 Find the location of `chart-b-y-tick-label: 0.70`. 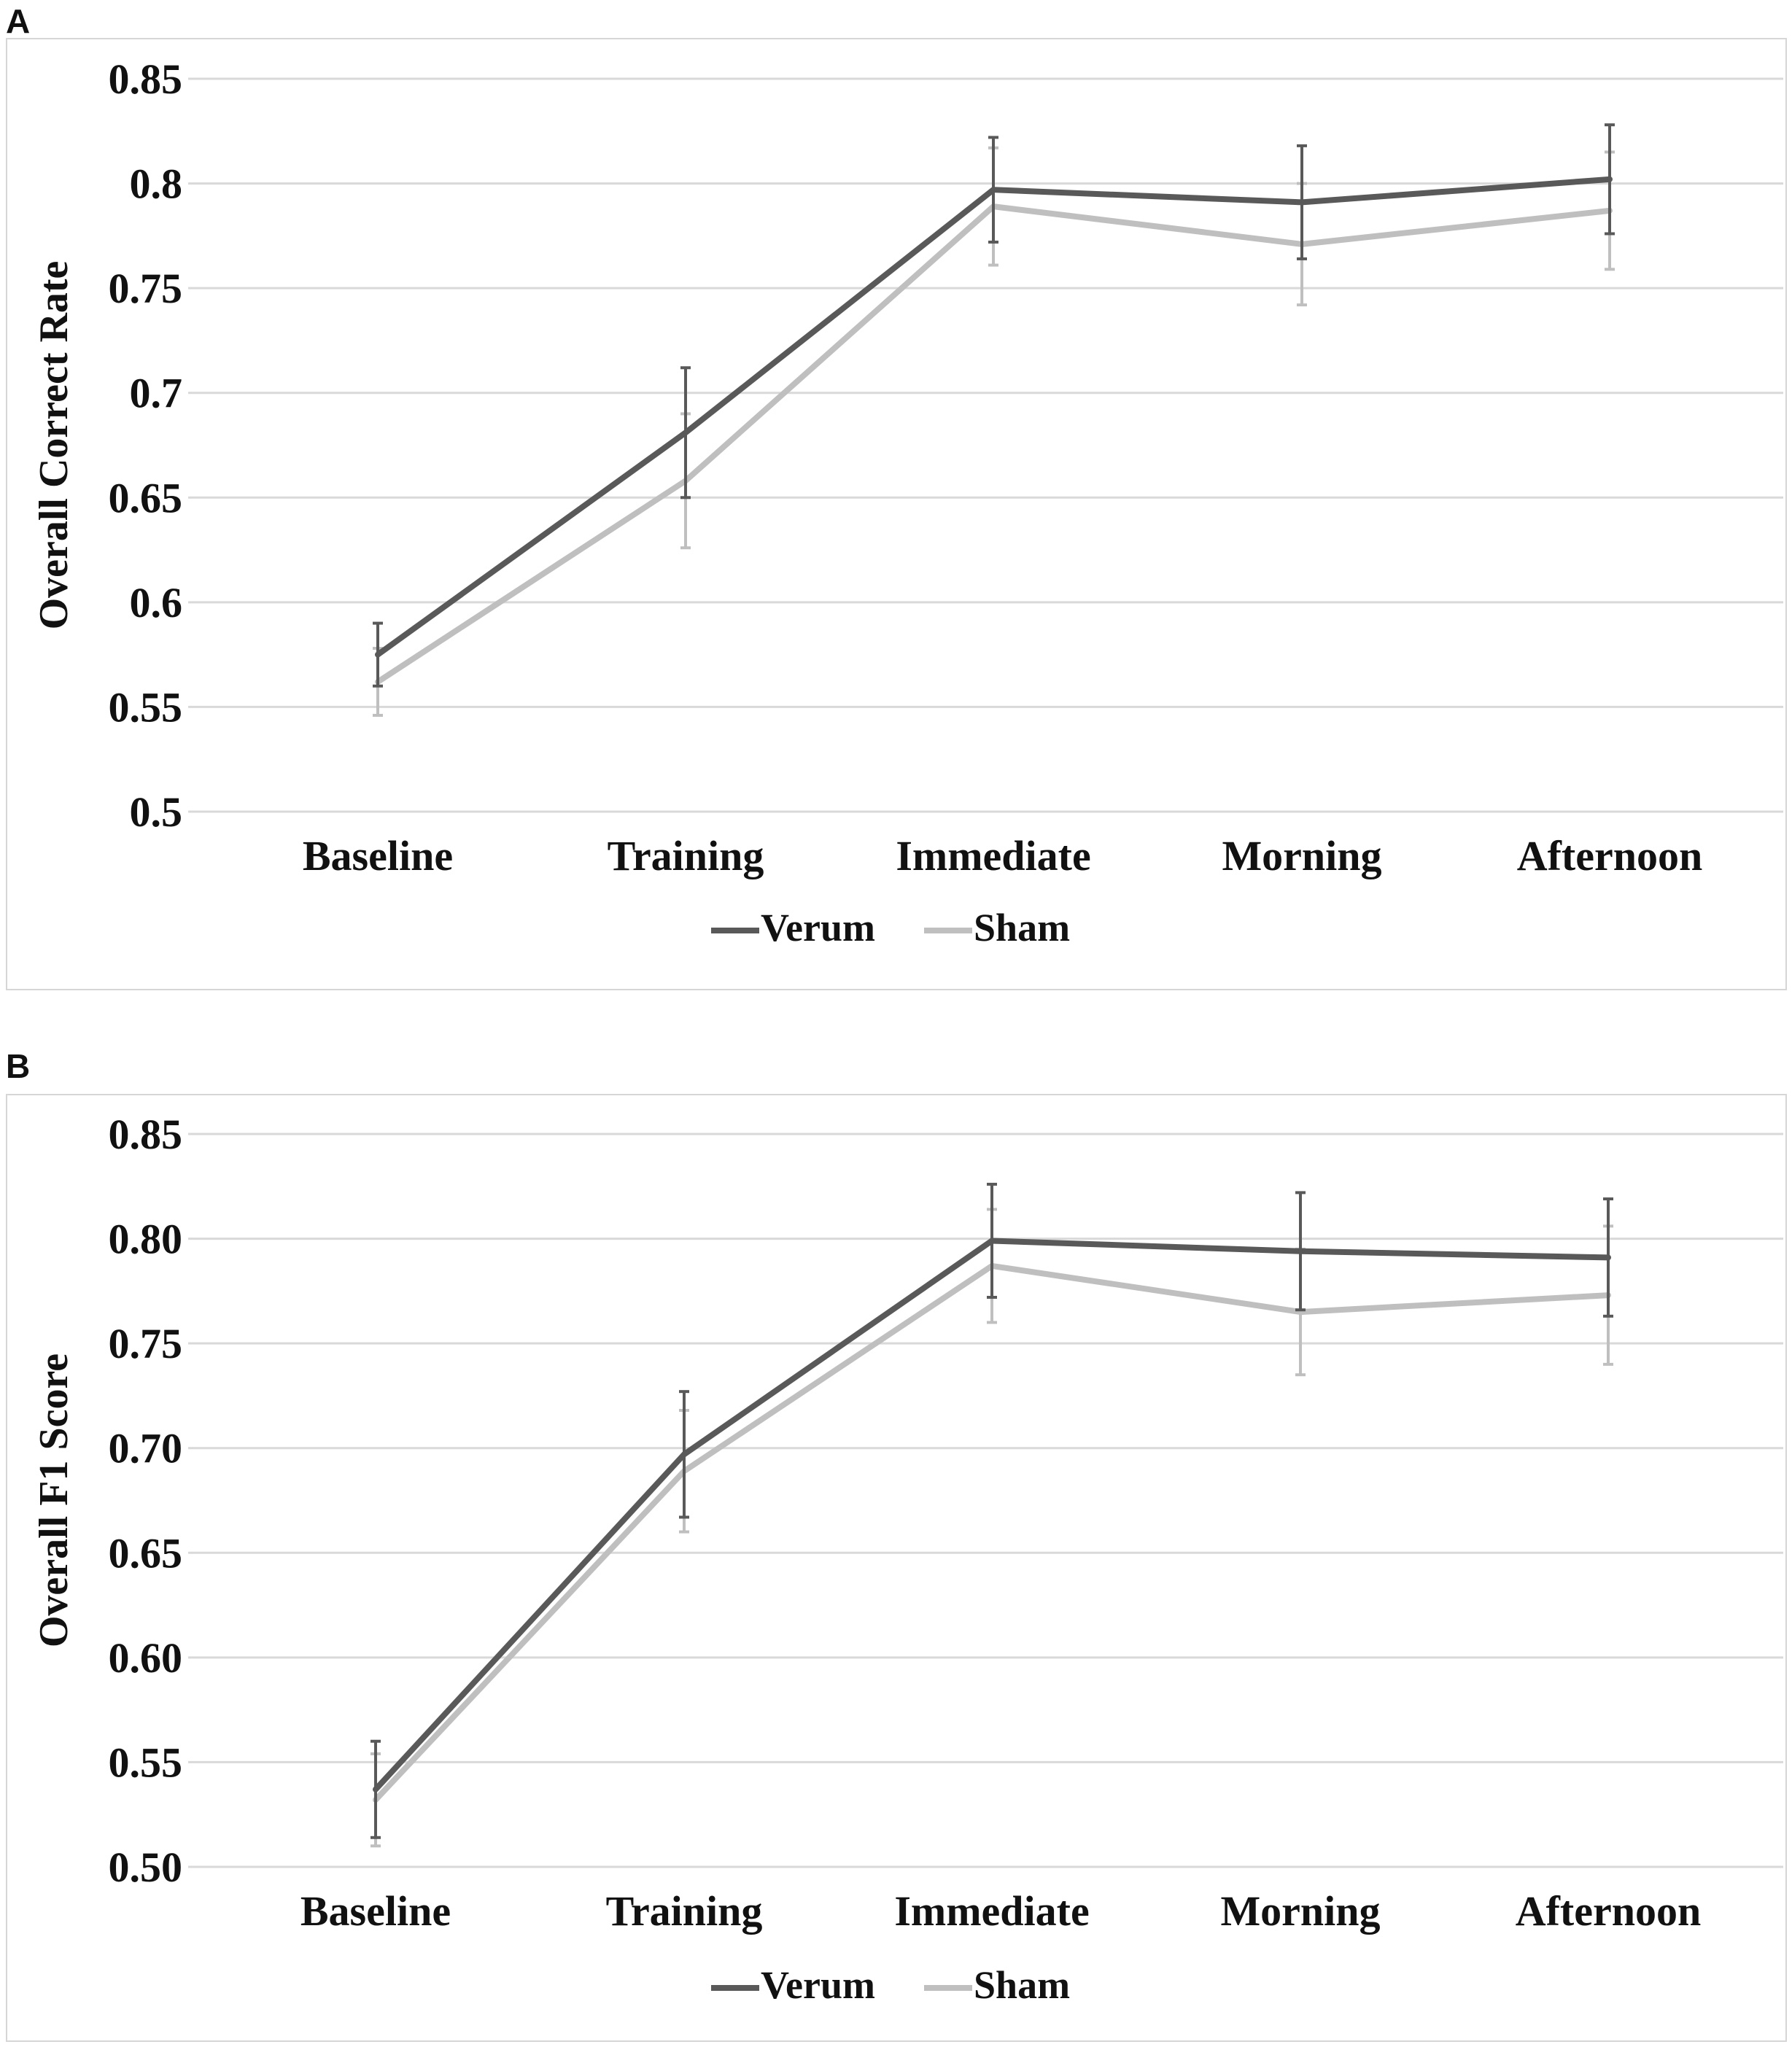

chart-b-y-tick-label: 0.70 is located at coordinates (146, 1448).